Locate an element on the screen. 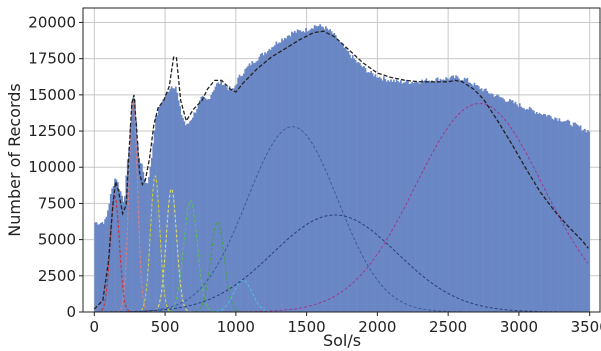 This screenshot has width=601, height=351. y-tick-label: 17500 is located at coordinates (52, 59).